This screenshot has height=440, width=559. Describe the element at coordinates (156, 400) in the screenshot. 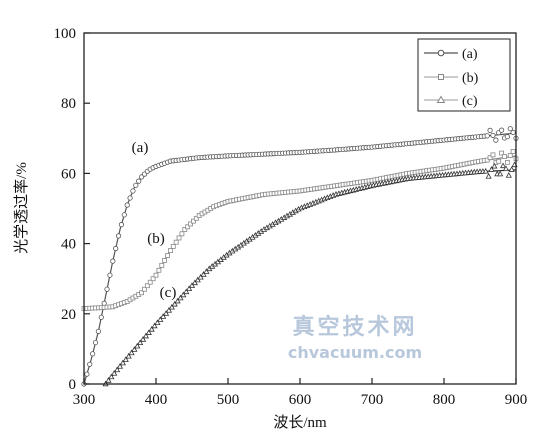

I see `x-tick-label: 400` at that location.